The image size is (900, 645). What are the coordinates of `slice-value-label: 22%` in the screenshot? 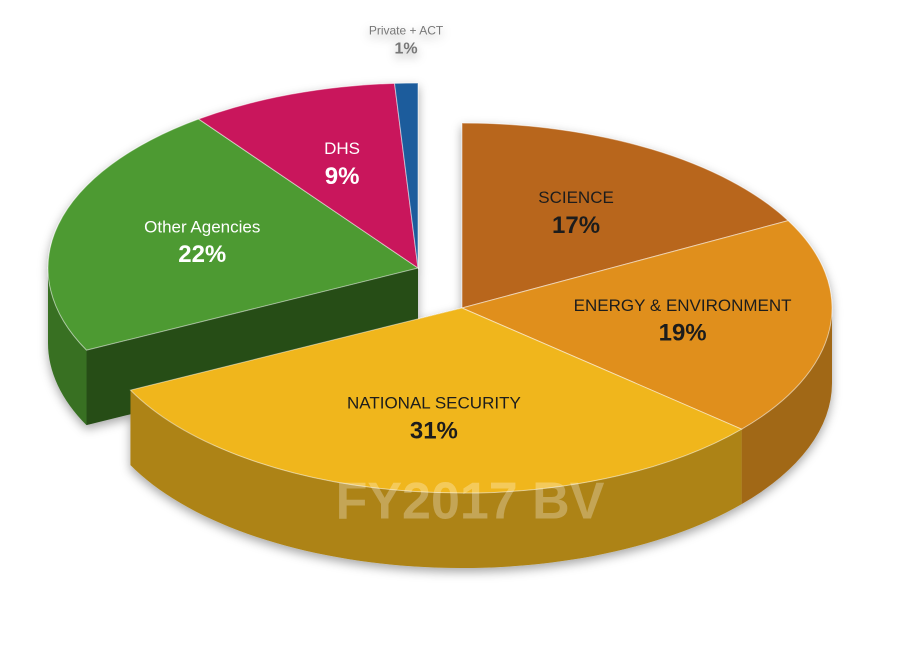 It's located at (202, 254).